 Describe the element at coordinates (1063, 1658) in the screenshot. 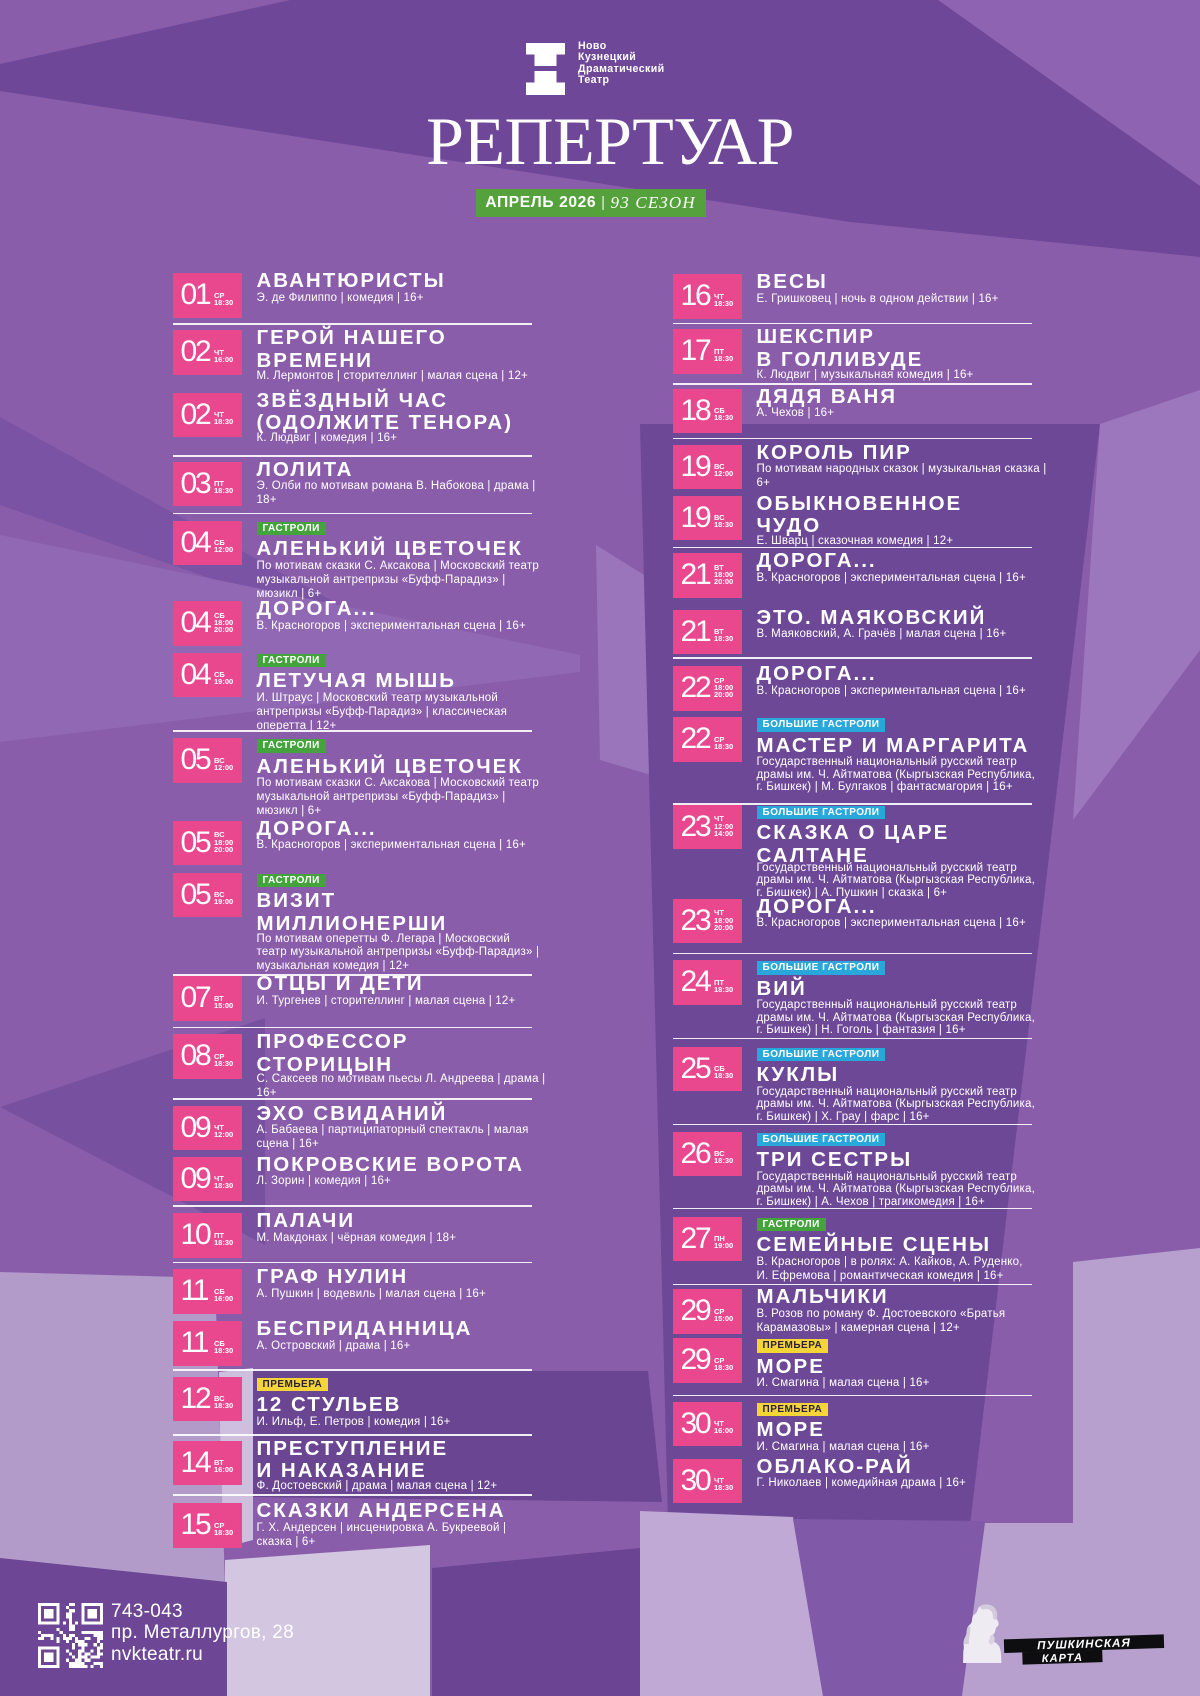

I see `svg-text: КАРТА` at that location.